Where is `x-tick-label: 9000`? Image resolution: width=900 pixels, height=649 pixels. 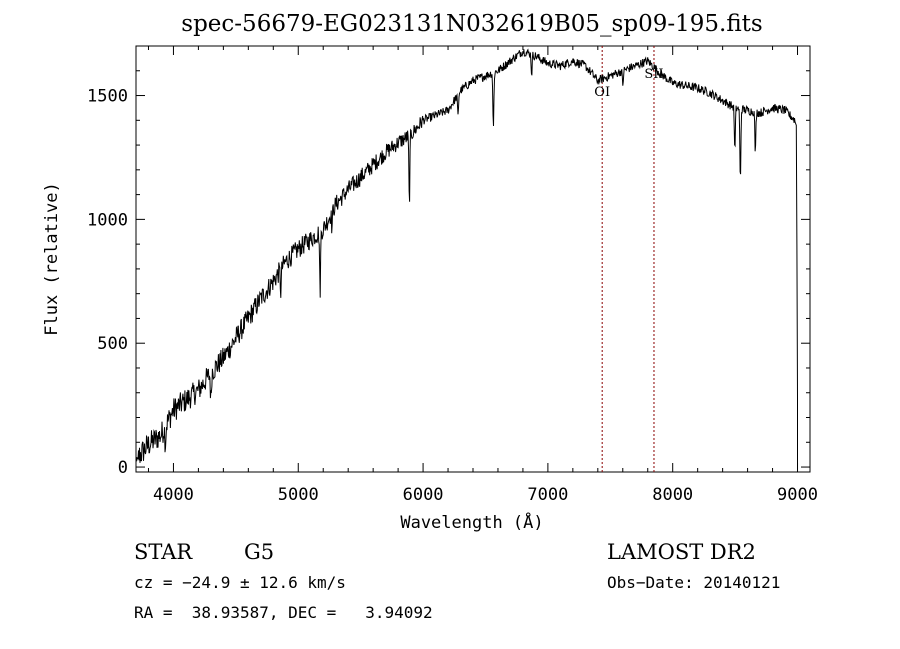 x-tick-label: 9000 is located at coordinates (797, 495).